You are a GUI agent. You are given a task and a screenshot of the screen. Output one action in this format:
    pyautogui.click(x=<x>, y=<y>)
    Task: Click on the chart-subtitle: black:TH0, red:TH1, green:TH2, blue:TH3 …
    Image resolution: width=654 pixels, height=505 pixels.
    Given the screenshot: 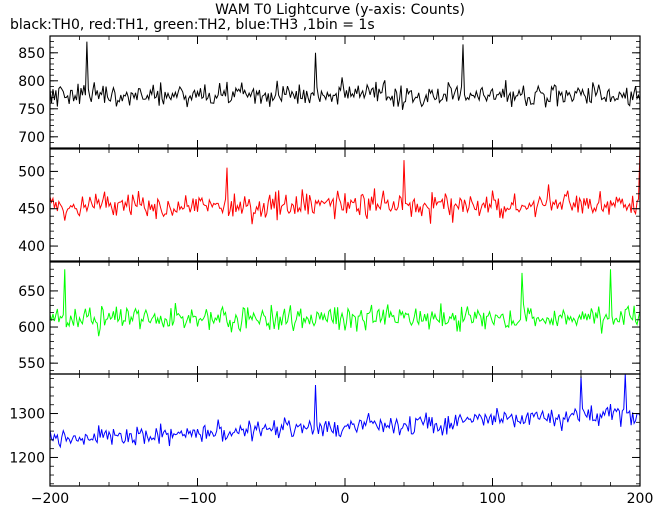 What is the action you would take?
    pyautogui.click(x=192, y=25)
    